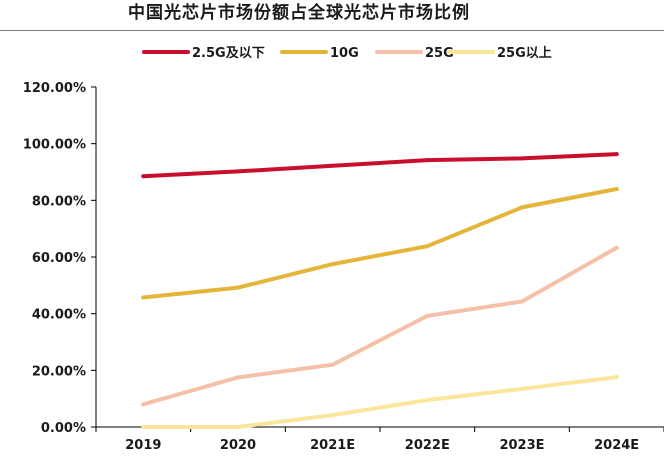  Describe the element at coordinates (59, 371) in the screenshot. I see `y-tick-label: 20.00%` at that location.